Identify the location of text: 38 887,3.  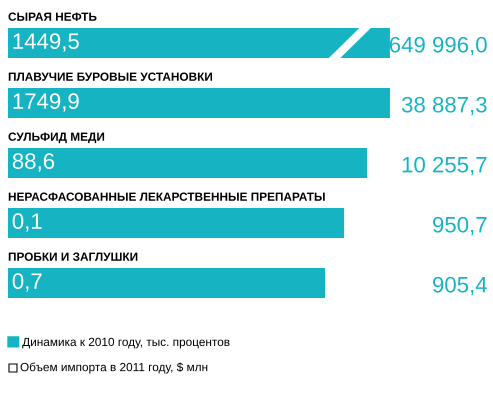
(444, 106).